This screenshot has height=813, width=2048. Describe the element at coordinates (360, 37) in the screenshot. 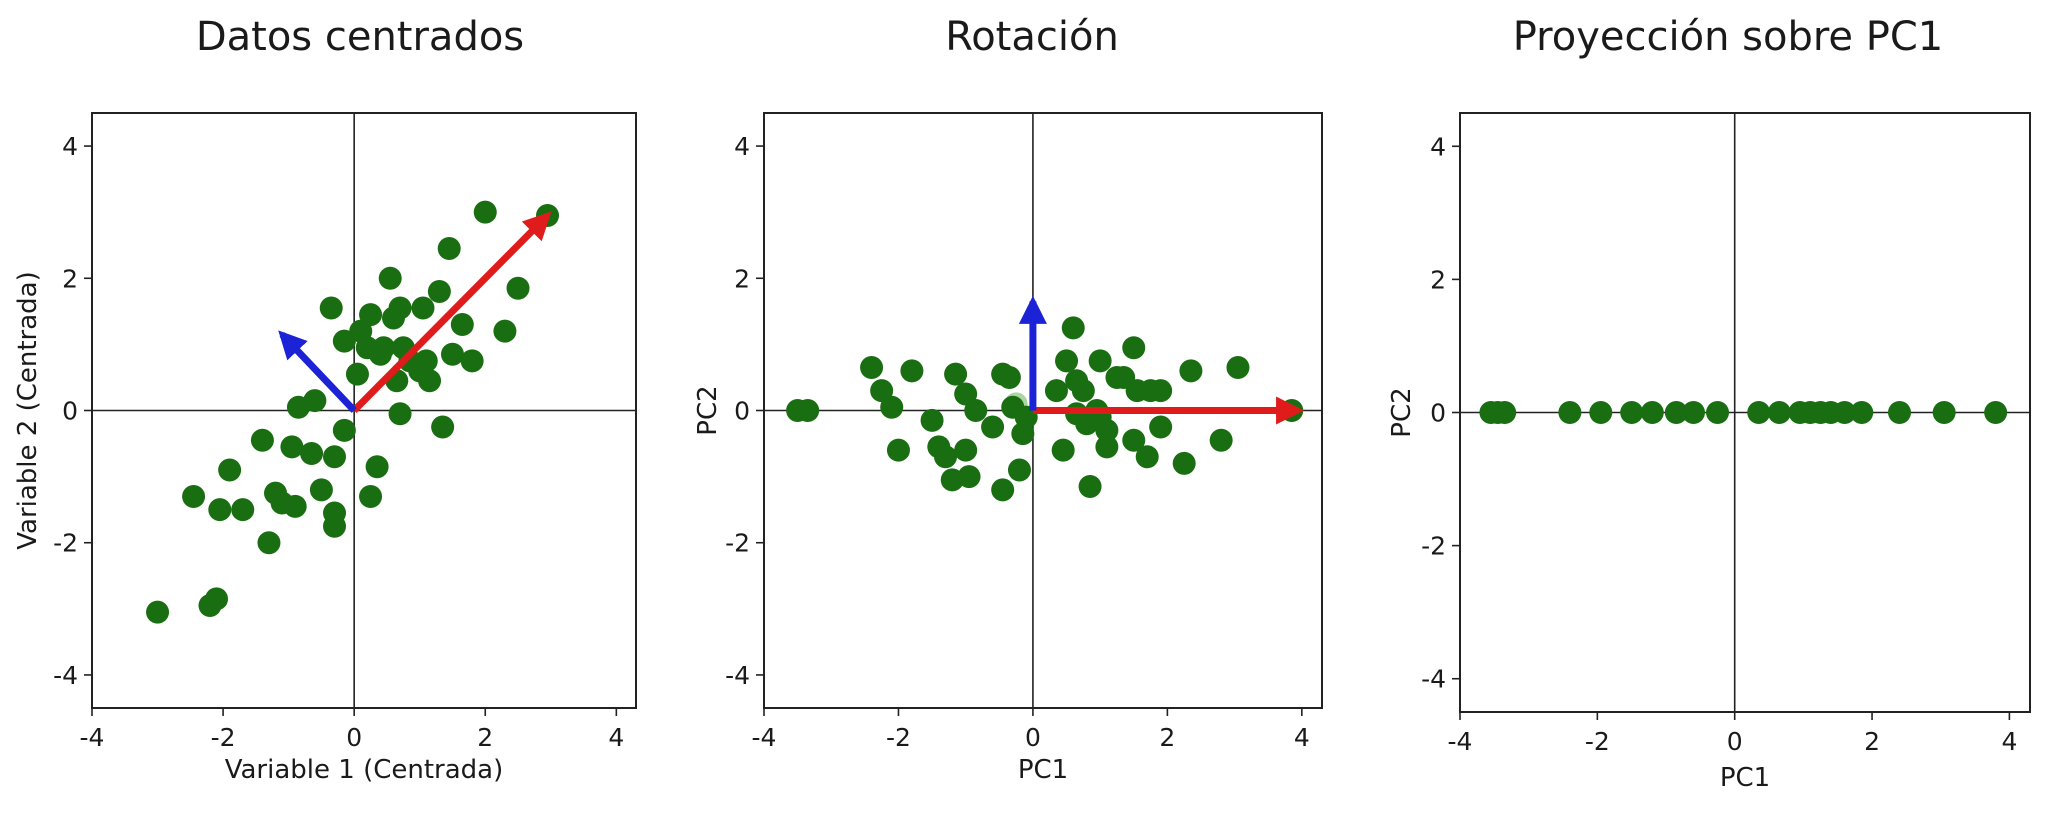

I see `chart-title-1: Datos centrados` at that location.